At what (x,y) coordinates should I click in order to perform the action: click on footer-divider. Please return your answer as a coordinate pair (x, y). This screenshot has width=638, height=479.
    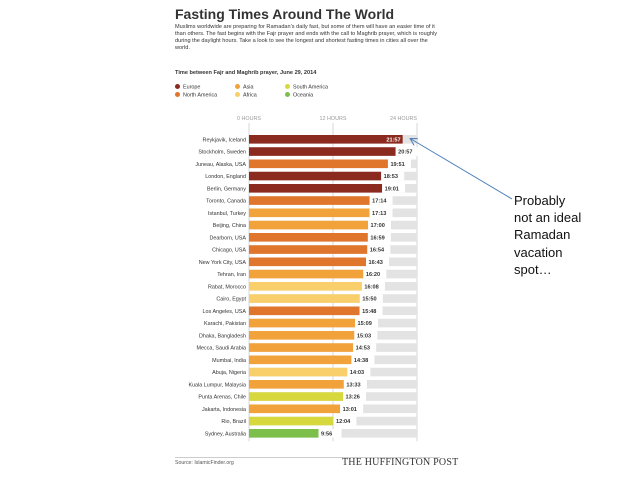
    Looking at the image, I should click on (307, 457).